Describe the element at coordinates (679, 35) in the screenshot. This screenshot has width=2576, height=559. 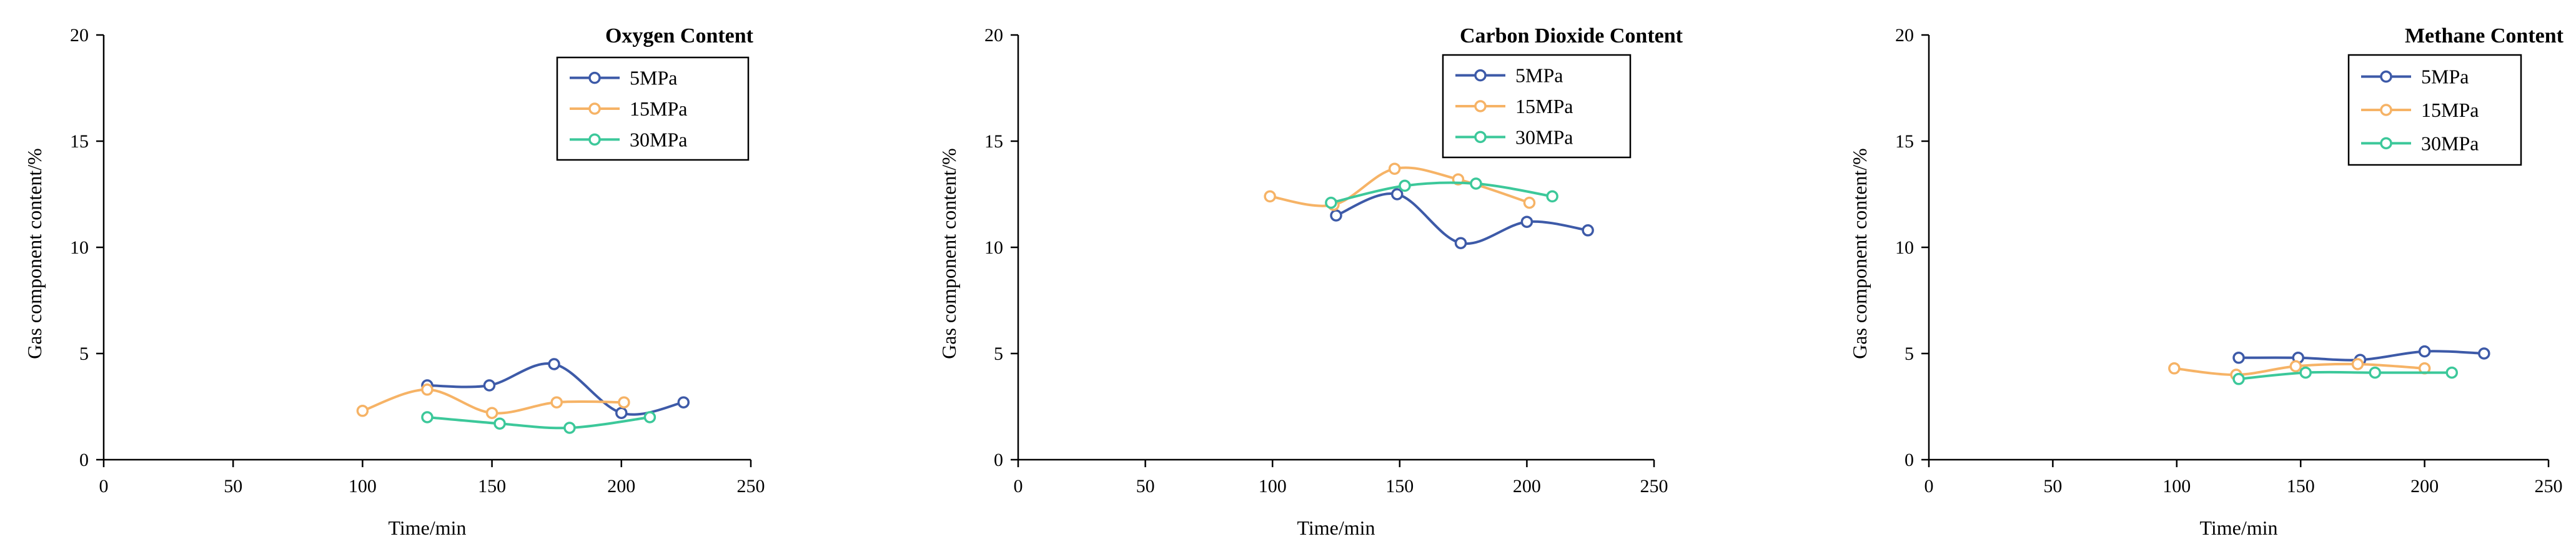
I see `chart-title: Oxygen Content` at that location.